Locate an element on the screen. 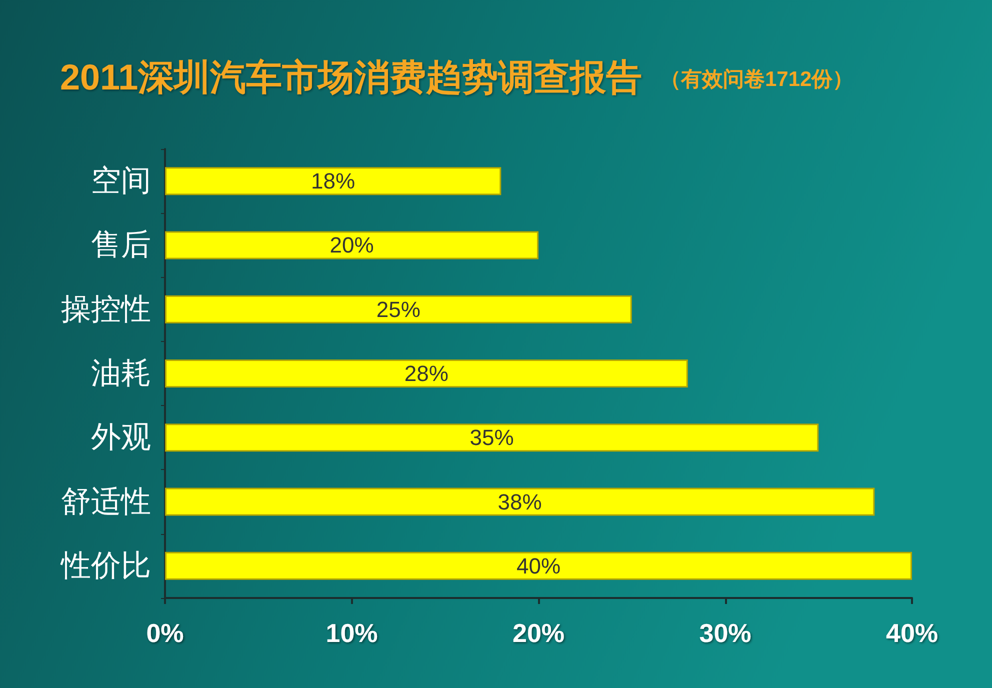 The image size is (992, 688). y-tick-label: 售后 is located at coordinates (121, 245).